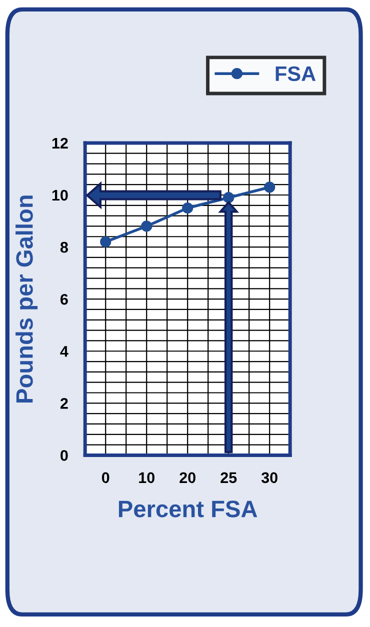 The height and width of the screenshot is (627, 370). Describe the element at coordinates (64, 247) in the screenshot. I see `y-tick-label: 8` at that location.